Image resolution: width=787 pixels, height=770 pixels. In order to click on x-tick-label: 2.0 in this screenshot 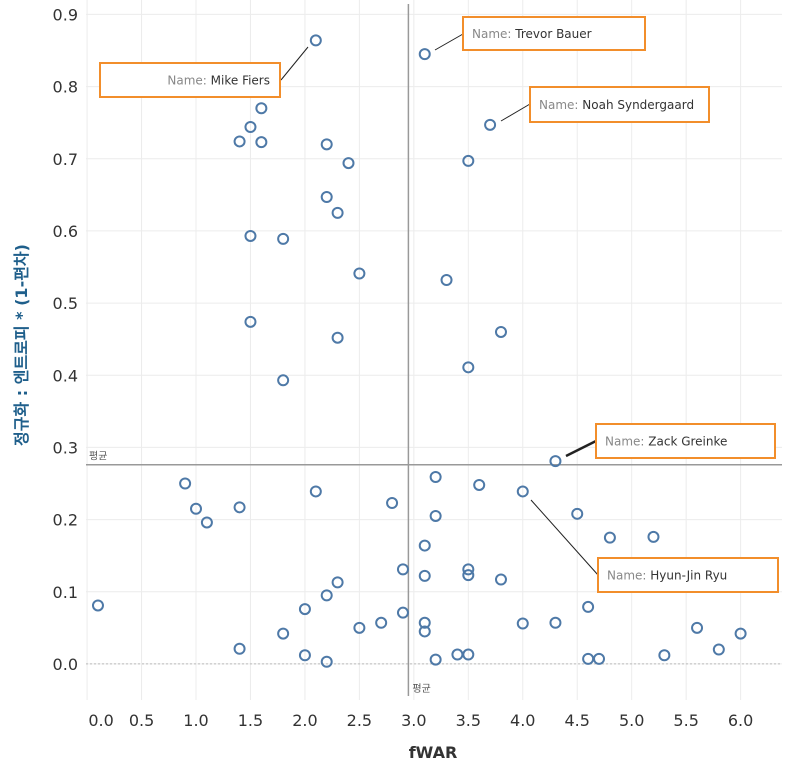, I will do `click(304, 720)`.